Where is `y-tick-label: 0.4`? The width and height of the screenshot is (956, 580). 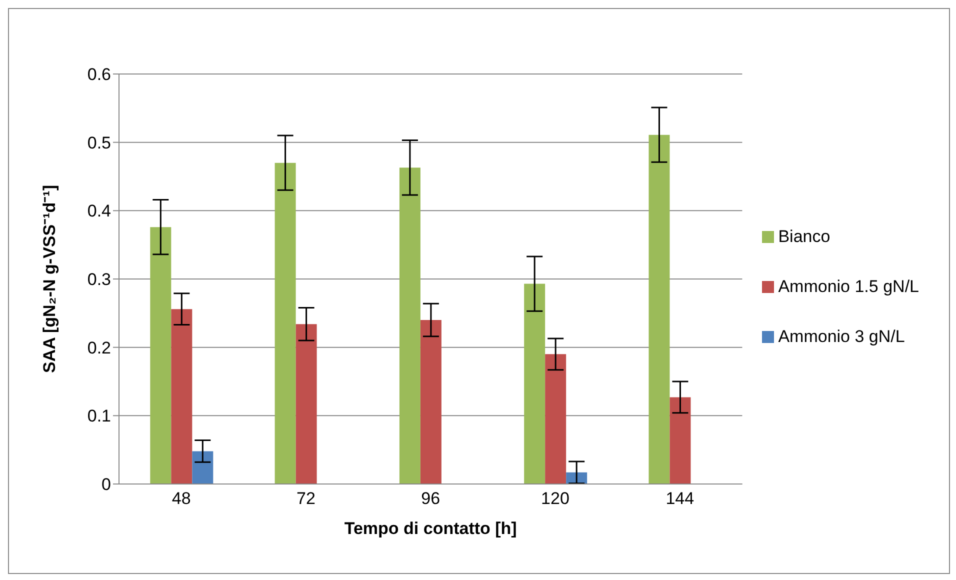
y-tick-label: 0.4 is located at coordinates (99, 211).